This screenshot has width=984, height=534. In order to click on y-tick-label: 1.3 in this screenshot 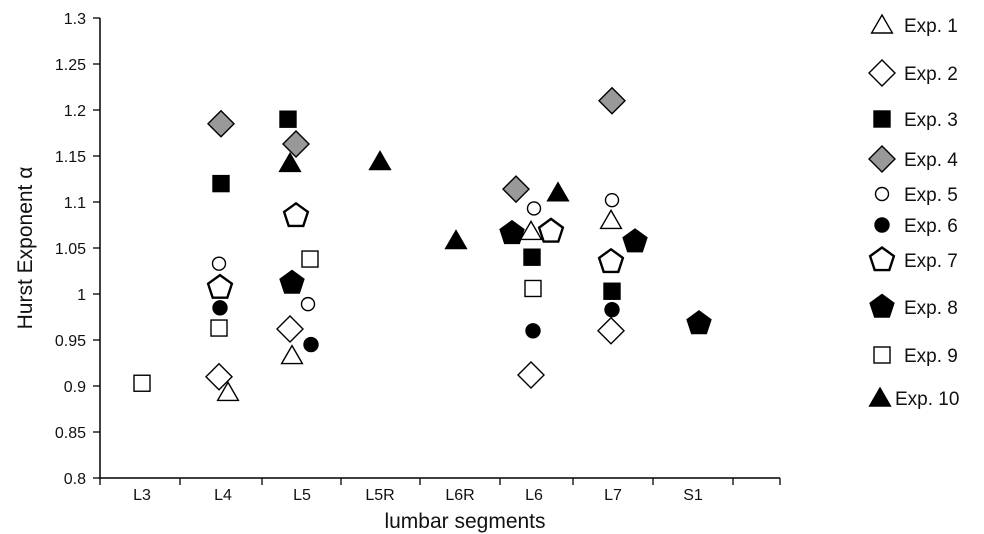, I will do `click(75, 19)`.